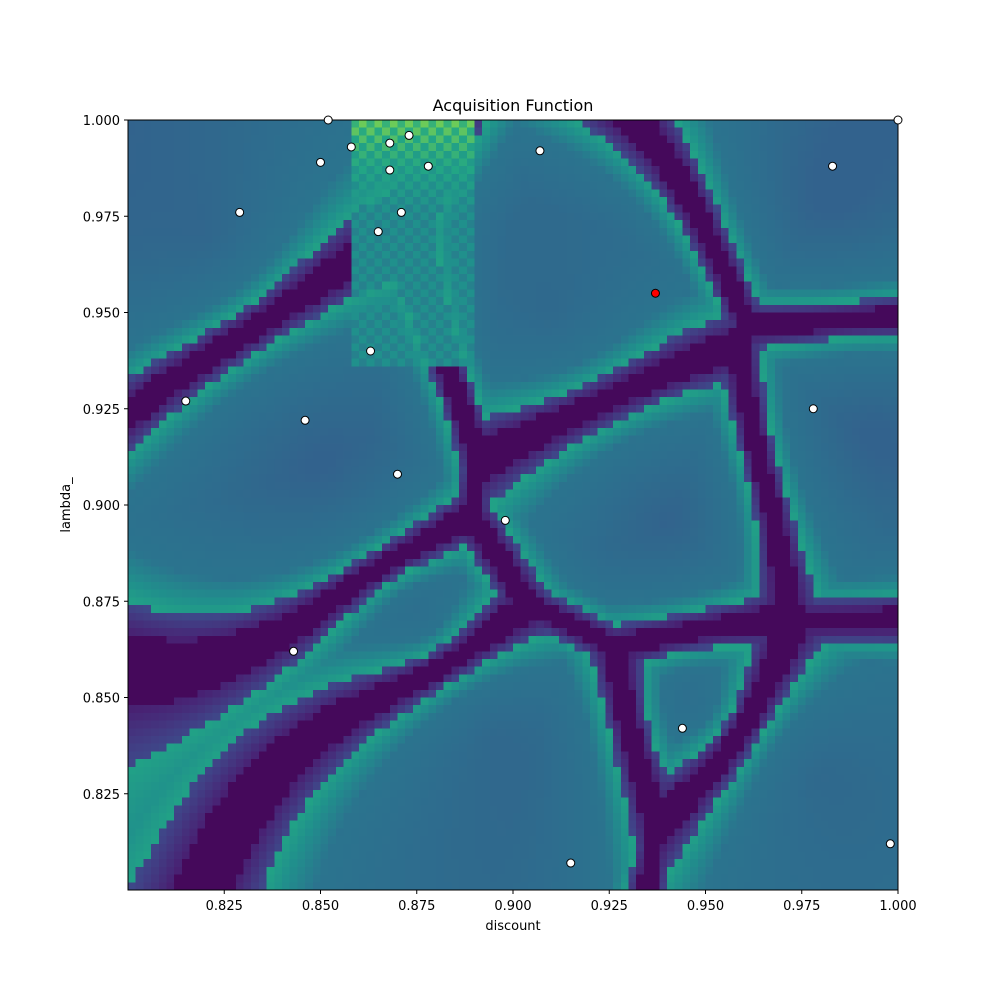  I want to click on x-tick-label: 1.000, so click(897, 906).